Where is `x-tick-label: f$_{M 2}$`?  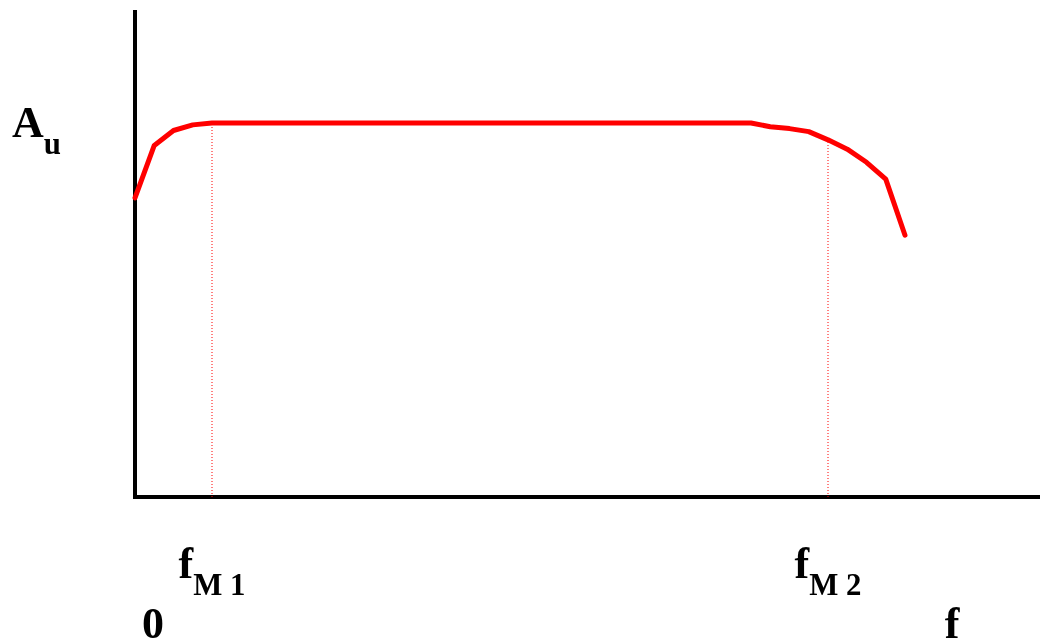
x-tick-label: f$_{M 2}$ is located at coordinates (828, 570).